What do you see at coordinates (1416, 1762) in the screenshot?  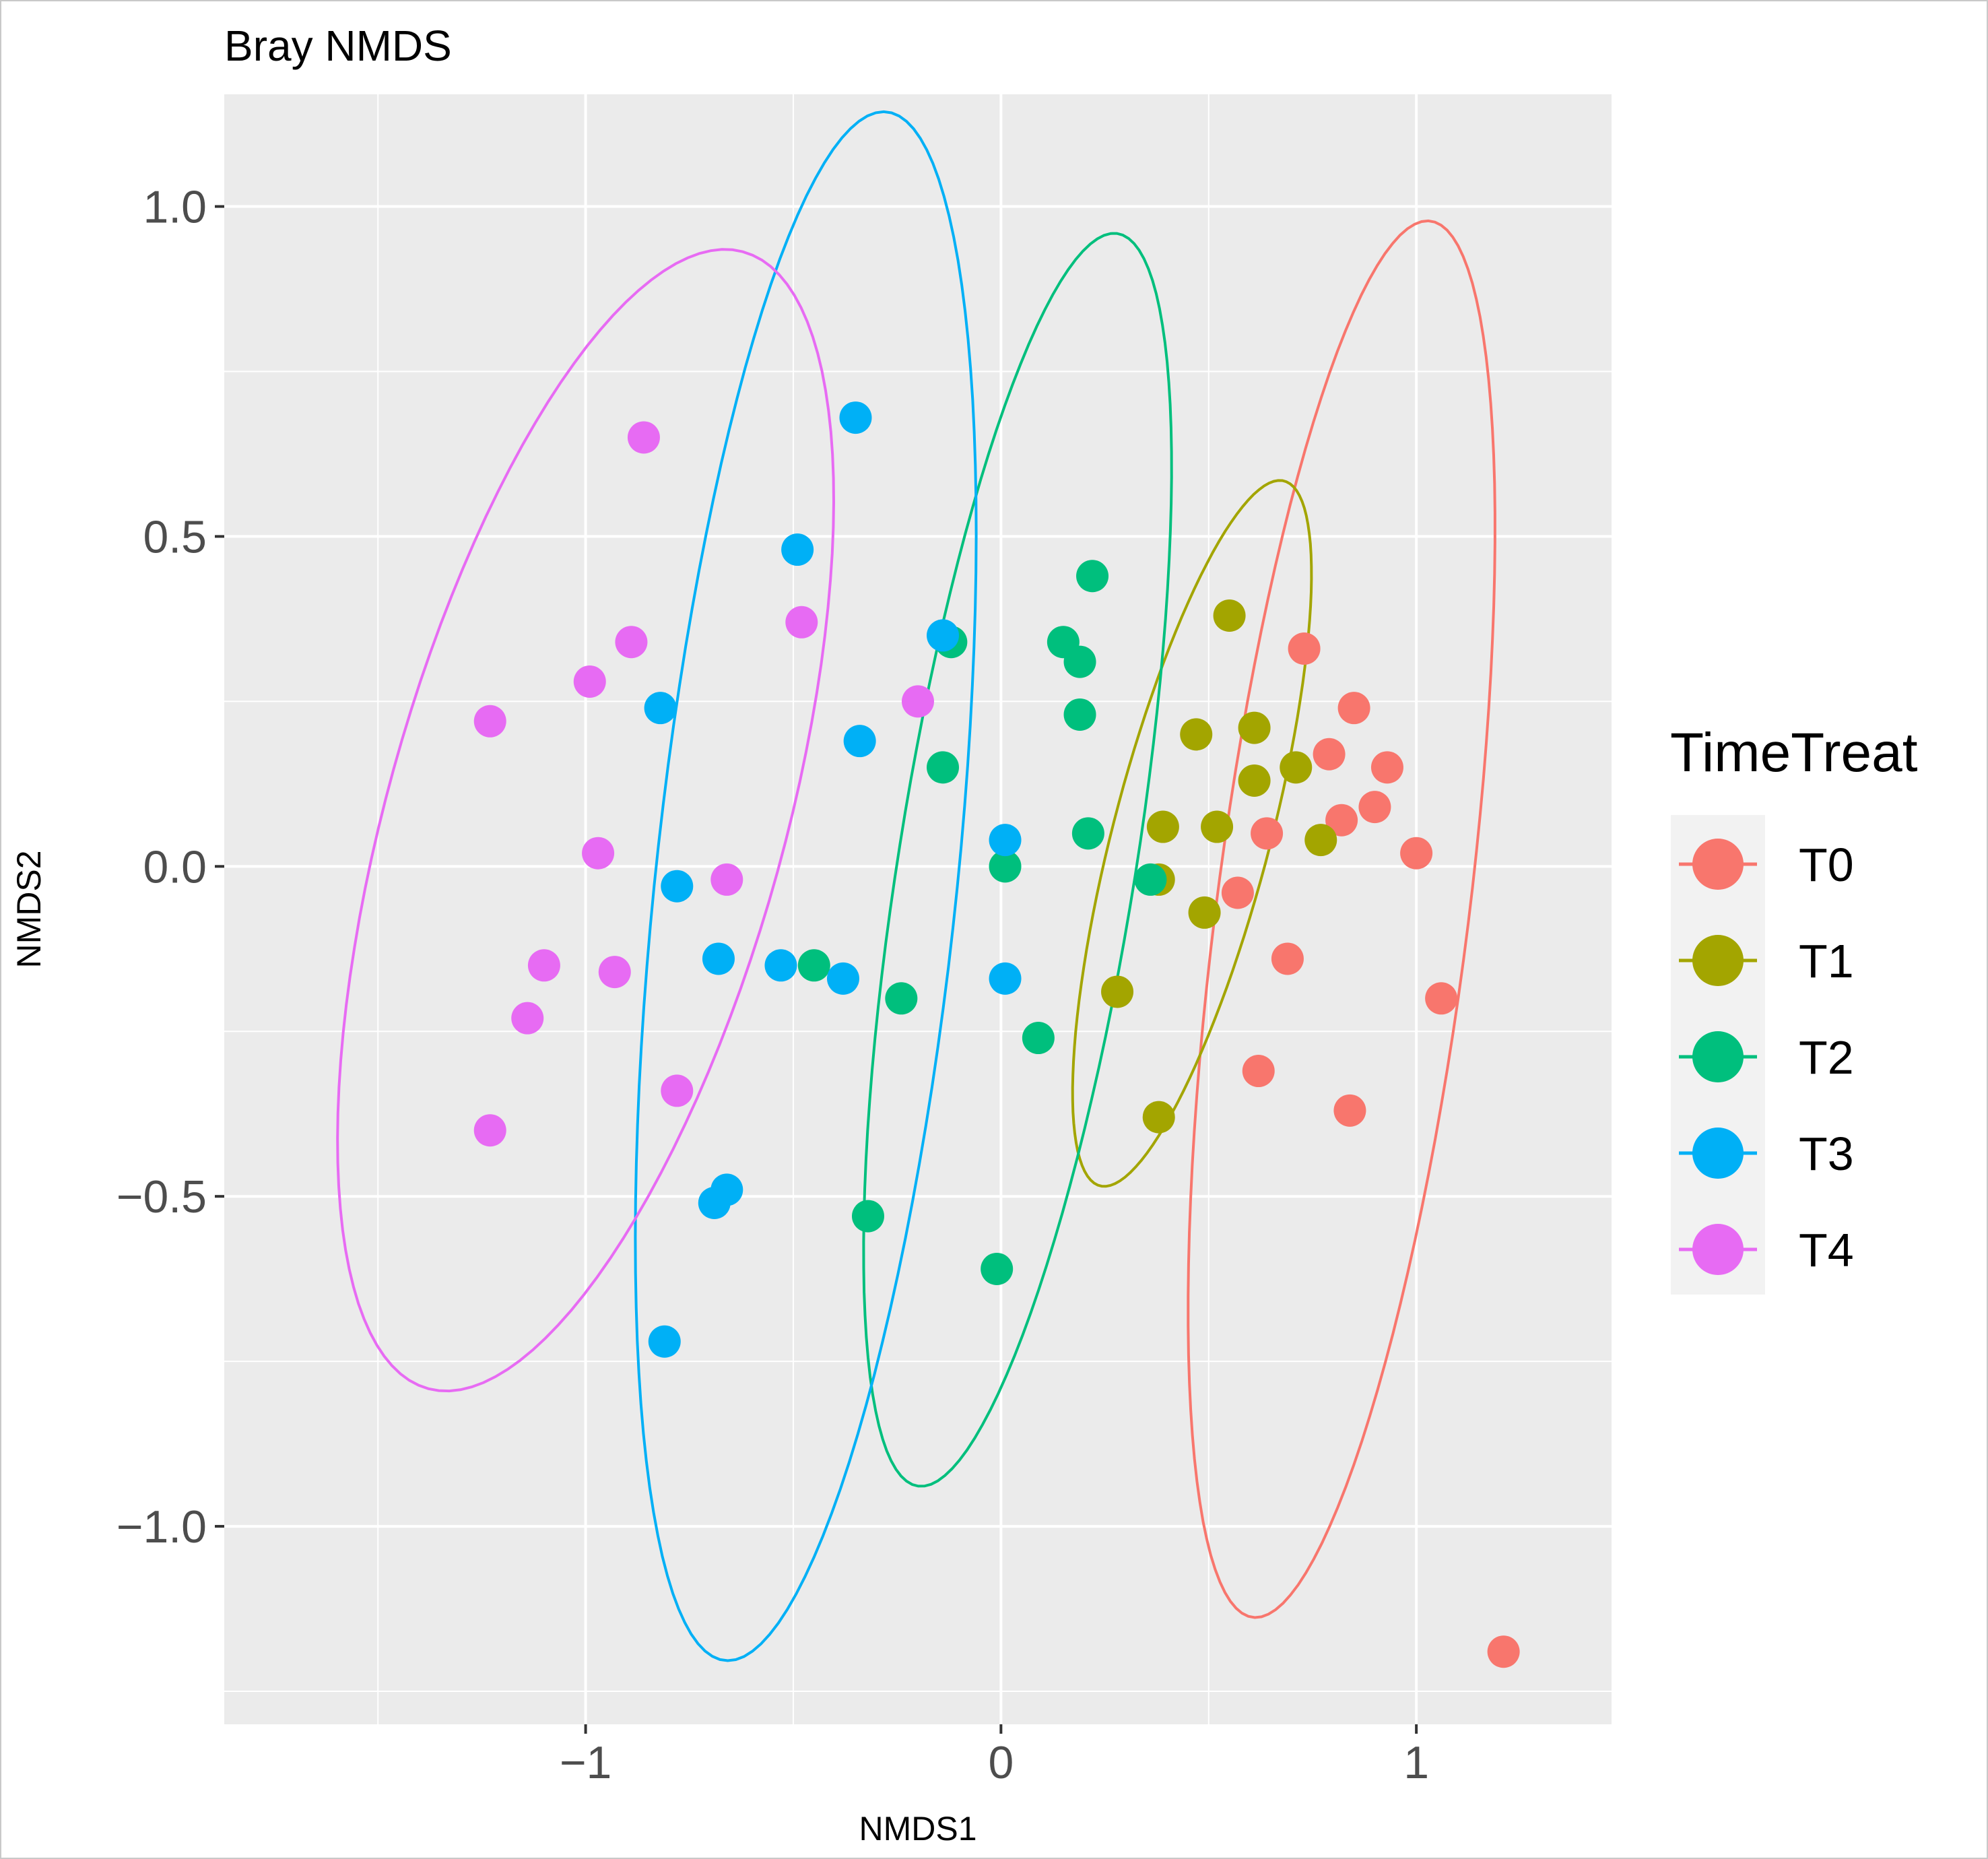 I see `x-tick-label: 1` at bounding box center [1416, 1762].